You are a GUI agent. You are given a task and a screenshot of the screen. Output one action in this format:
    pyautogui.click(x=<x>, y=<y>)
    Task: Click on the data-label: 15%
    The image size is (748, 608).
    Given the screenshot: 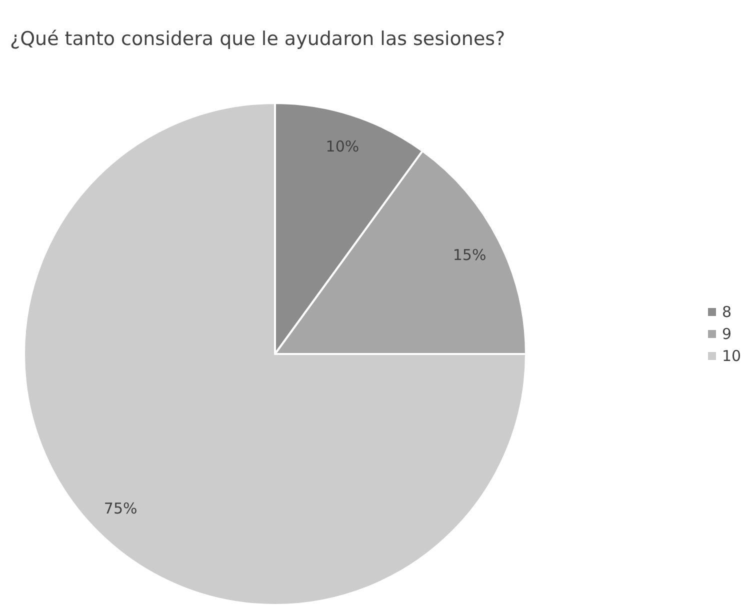 What is the action you would take?
    pyautogui.click(x=469, y=255)
    